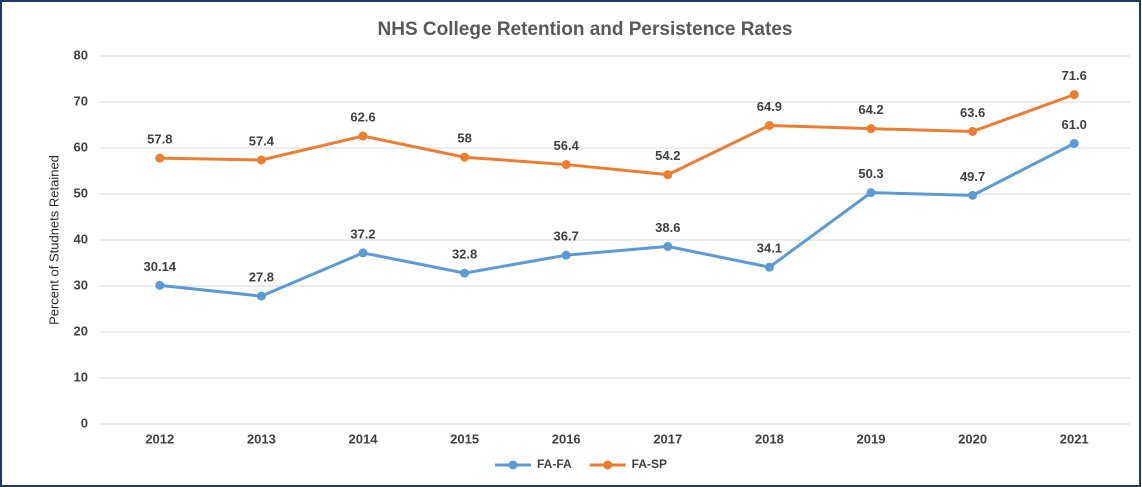 The image size is (1142, 487). I want to click on x-tick-label: 2015, so click(464, 438).